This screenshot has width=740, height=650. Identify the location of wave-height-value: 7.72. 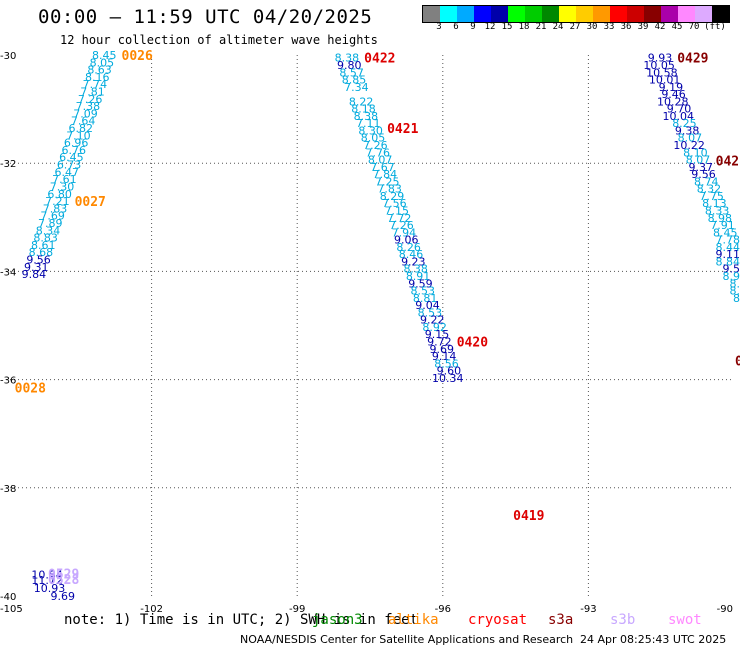
(399, 218).